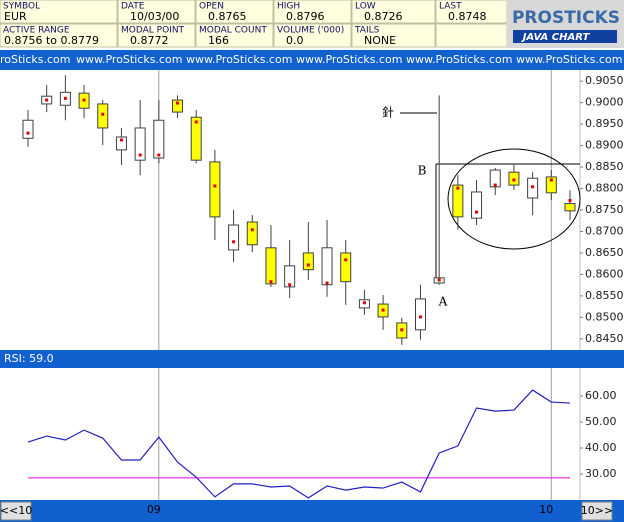 Image resolution: width=624 pixels, height=522 pixels. What do you see at coordinates (604, 188) in the screenshot?
I see `y-tick-label: 0.8800` at bounding box center [604, 188].